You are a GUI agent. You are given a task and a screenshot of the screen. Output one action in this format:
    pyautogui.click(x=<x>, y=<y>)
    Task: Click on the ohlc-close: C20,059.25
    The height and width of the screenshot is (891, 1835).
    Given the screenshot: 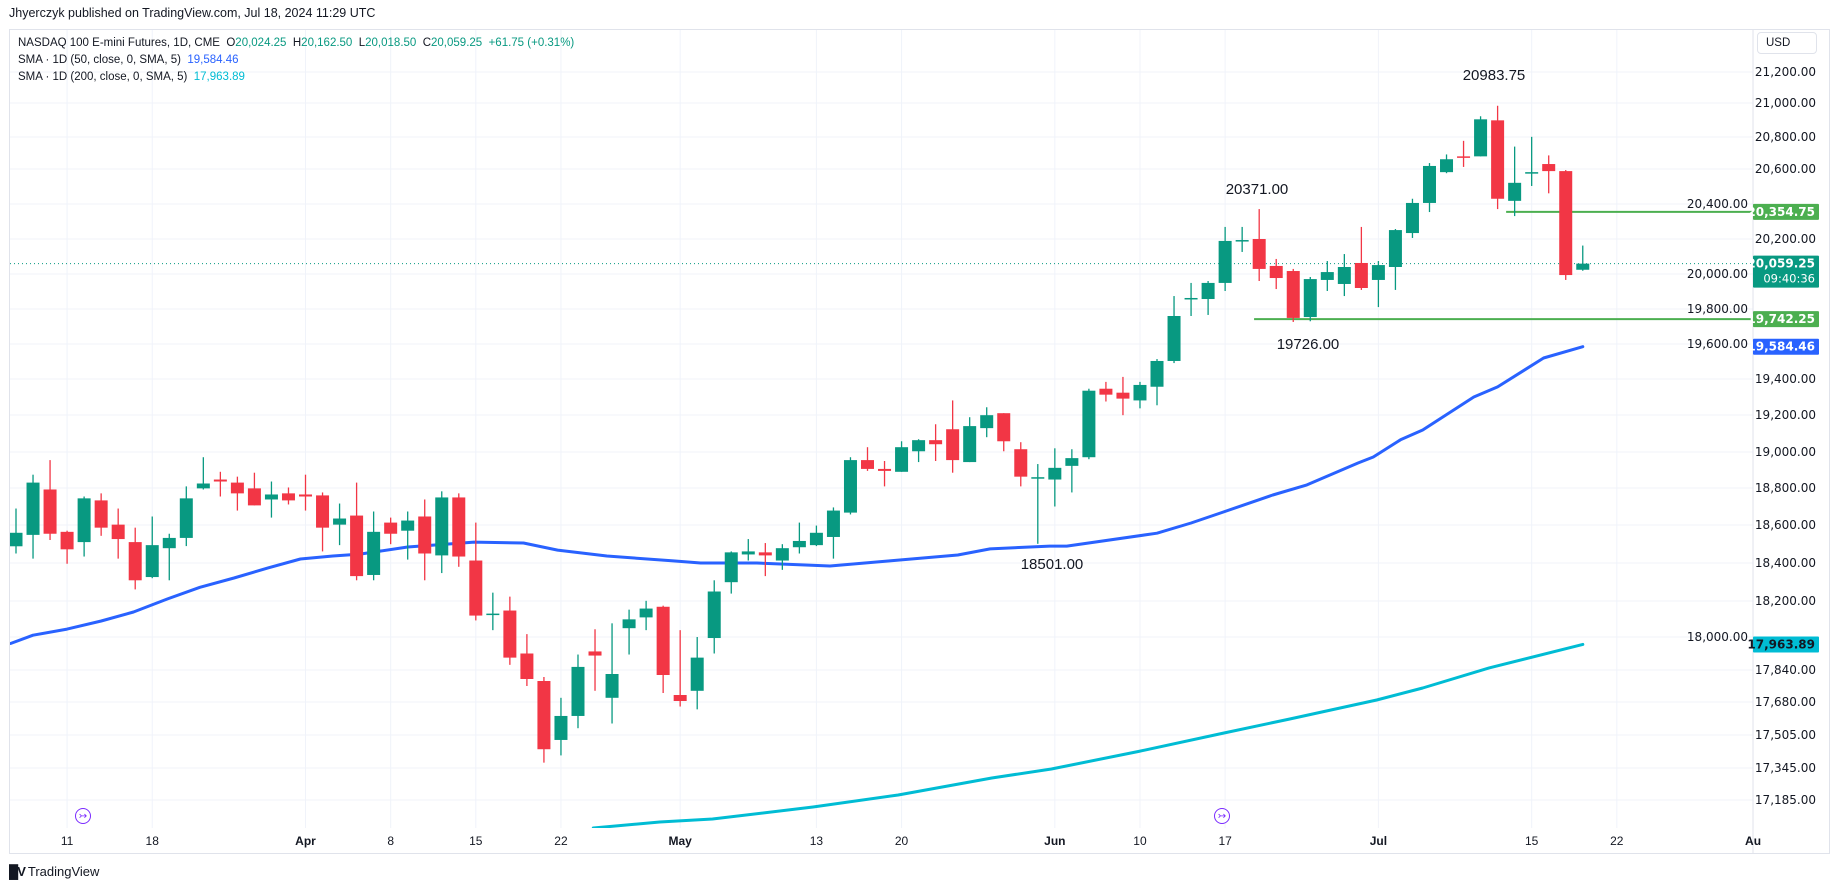 What is the action you would take?
    pyautogui.click(x=452, y=43)
    